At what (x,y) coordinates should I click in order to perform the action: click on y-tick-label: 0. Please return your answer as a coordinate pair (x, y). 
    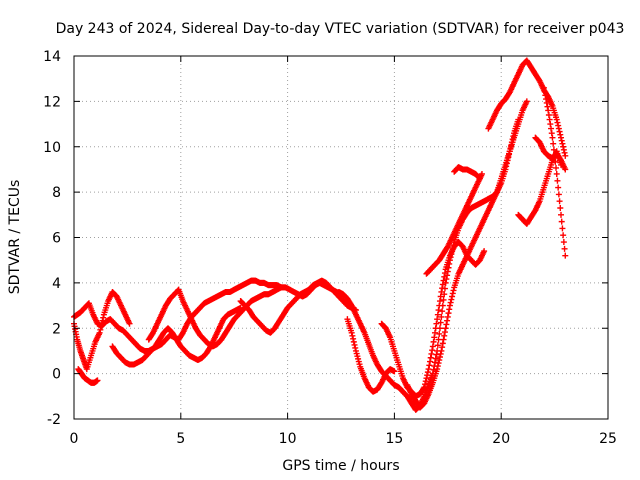
    Looking at the image, I should click on (56, 375).